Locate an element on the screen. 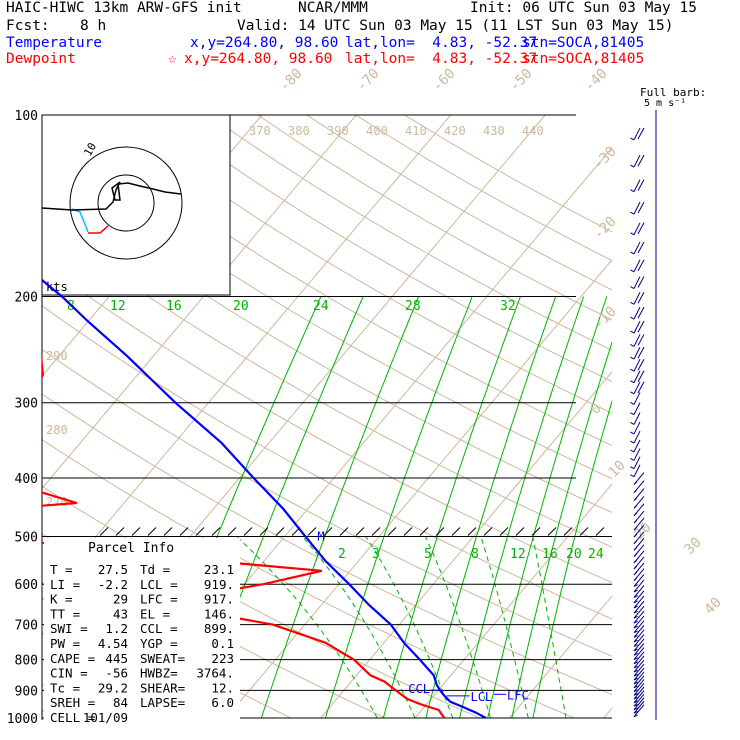 This screenshot has width=740, height=740. parcel-value: 6.0 is located at coordinates (222, 702).